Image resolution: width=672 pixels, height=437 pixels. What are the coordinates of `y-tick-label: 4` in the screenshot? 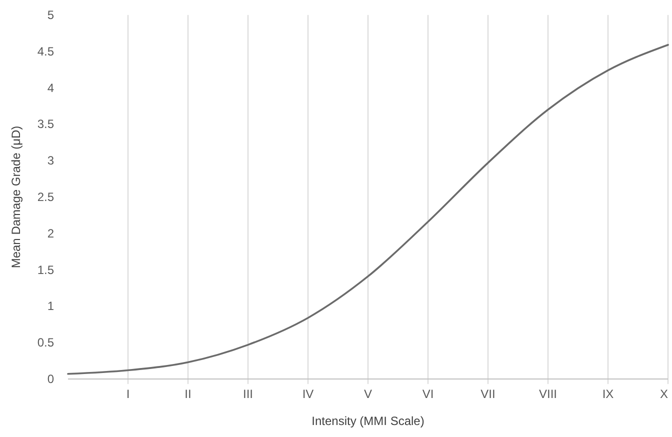 It's located at (50, 87).